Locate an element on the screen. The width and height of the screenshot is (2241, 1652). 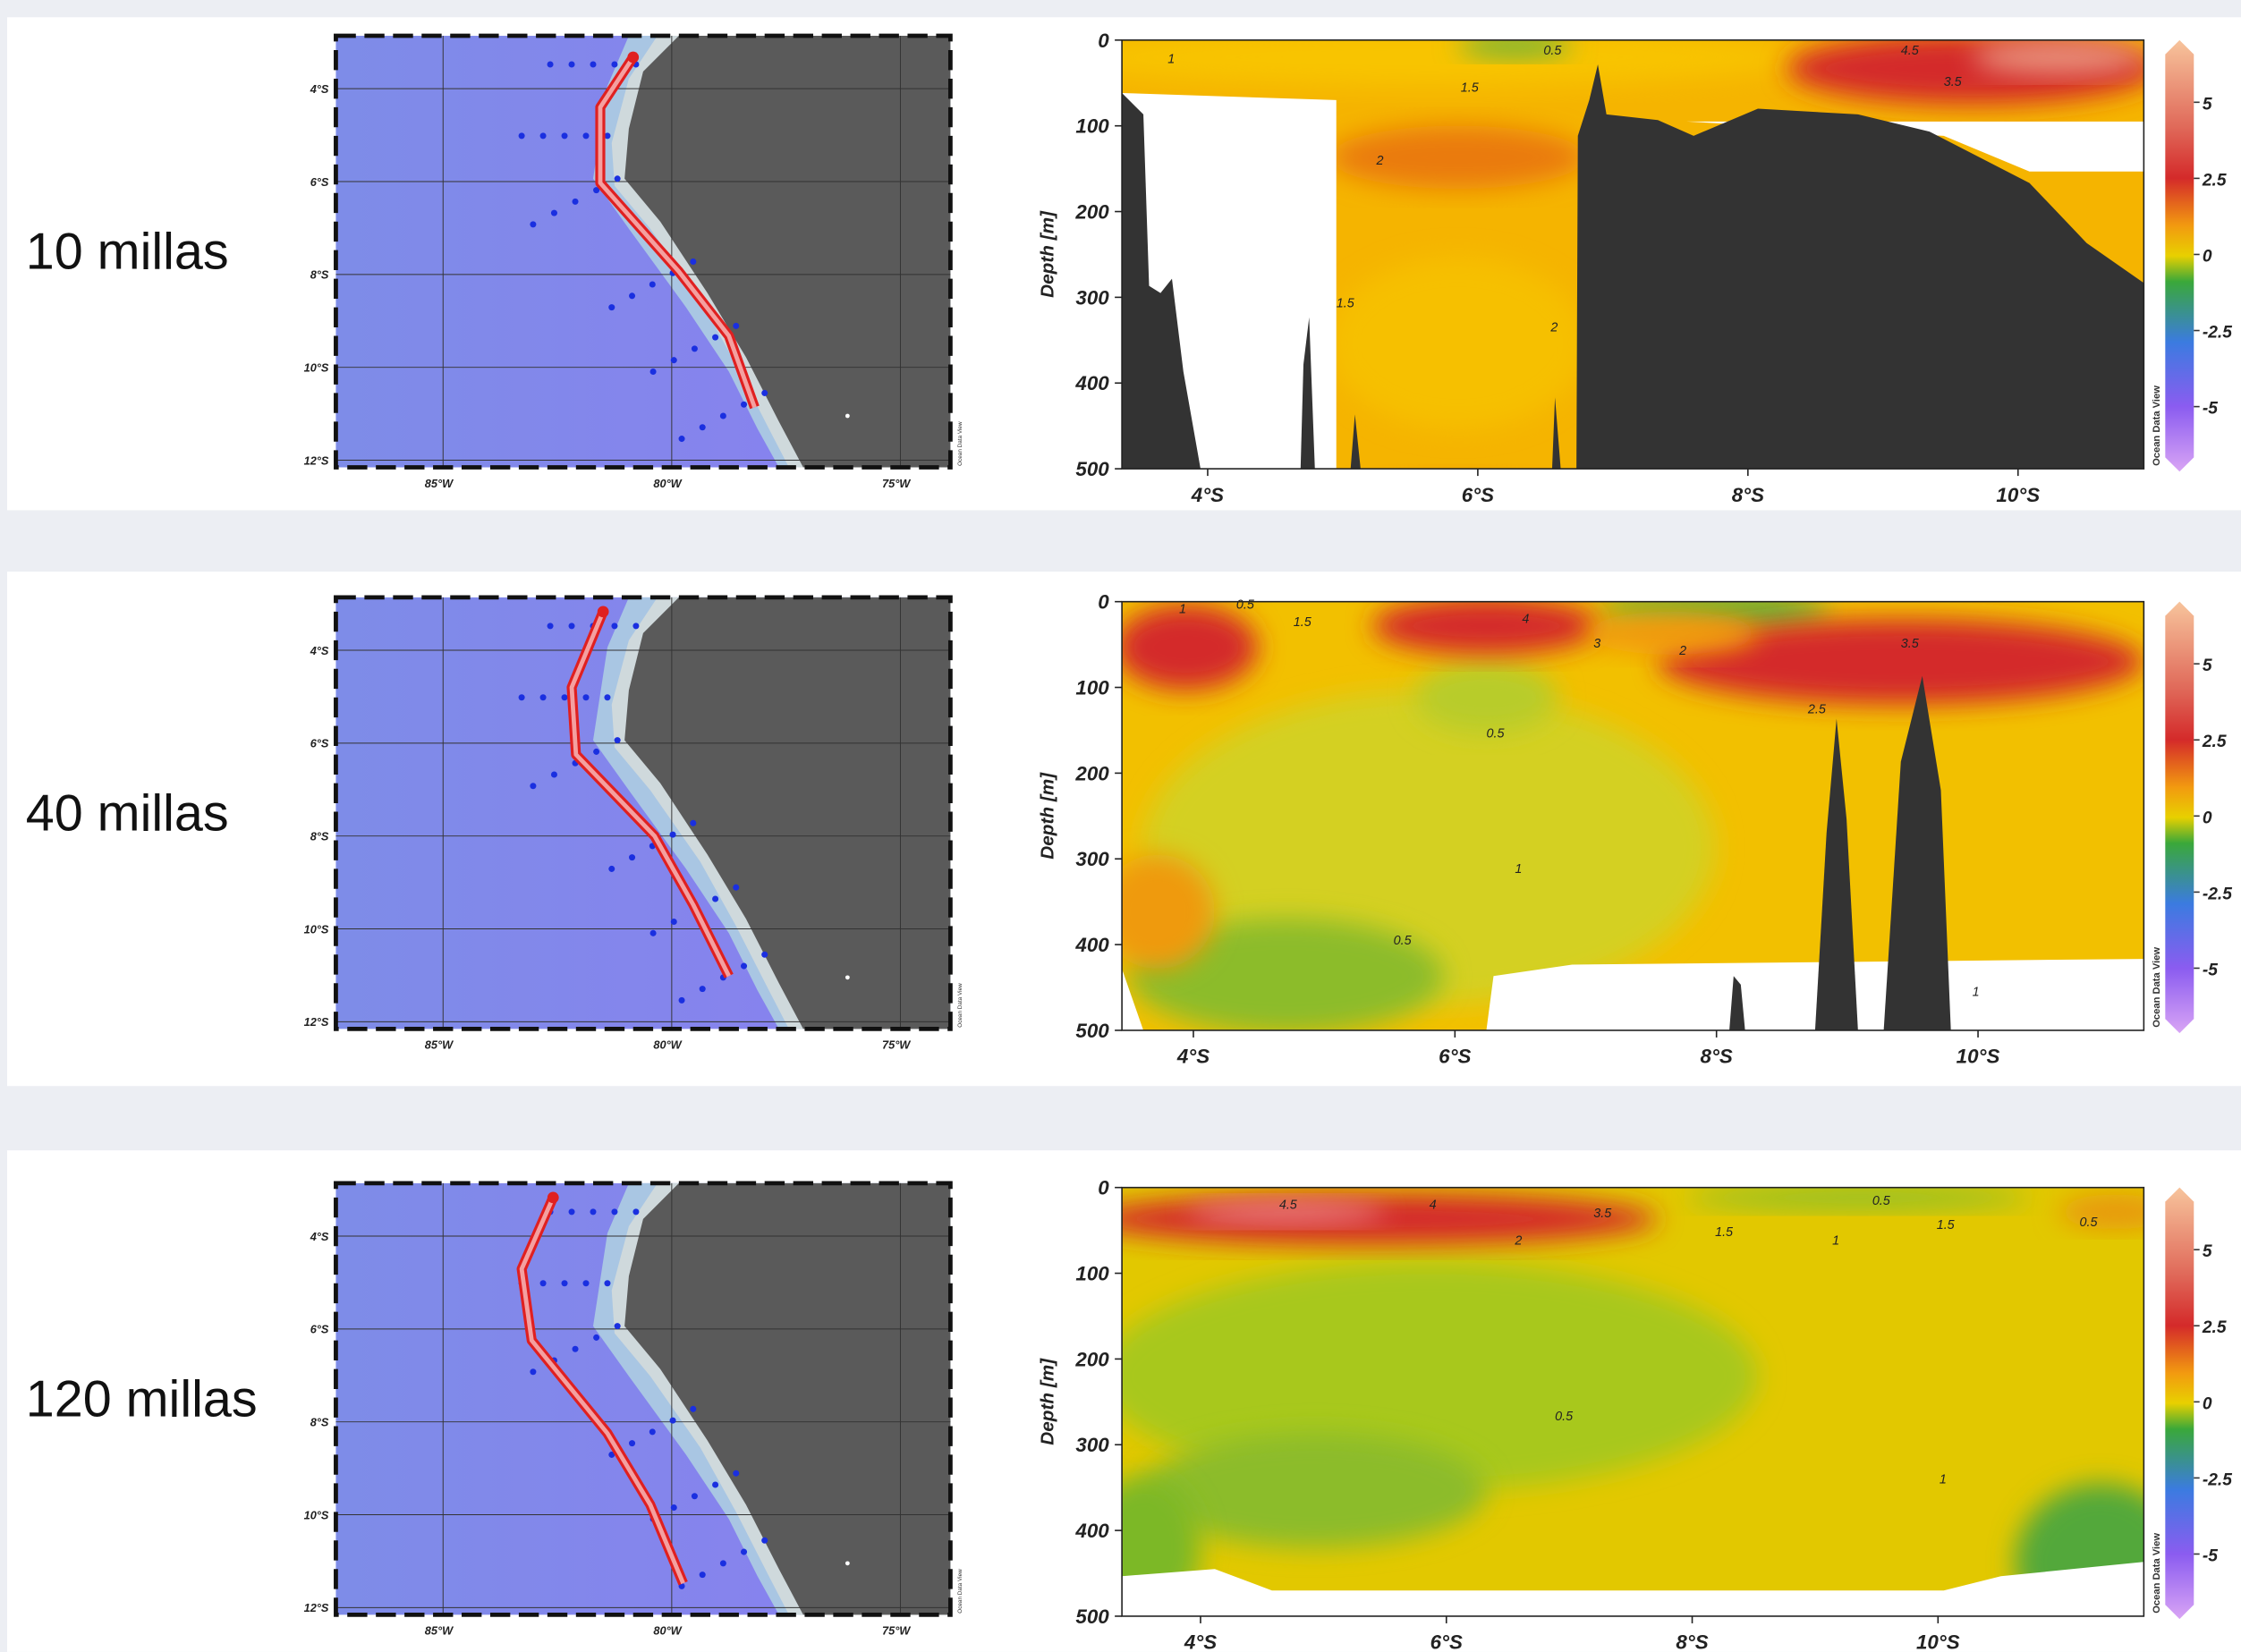
track-start is located at coordinates (633, 58).